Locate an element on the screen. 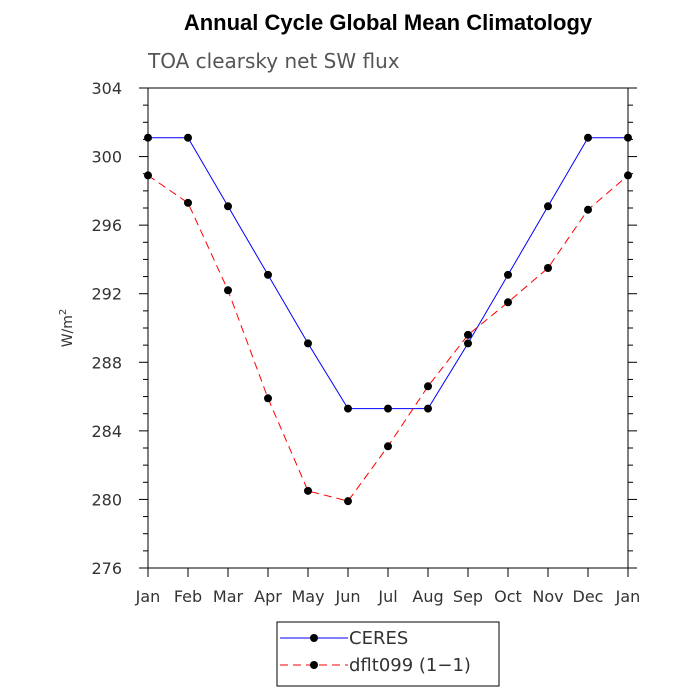  y-tick-label: 284 is located at coordinates (106, 431).